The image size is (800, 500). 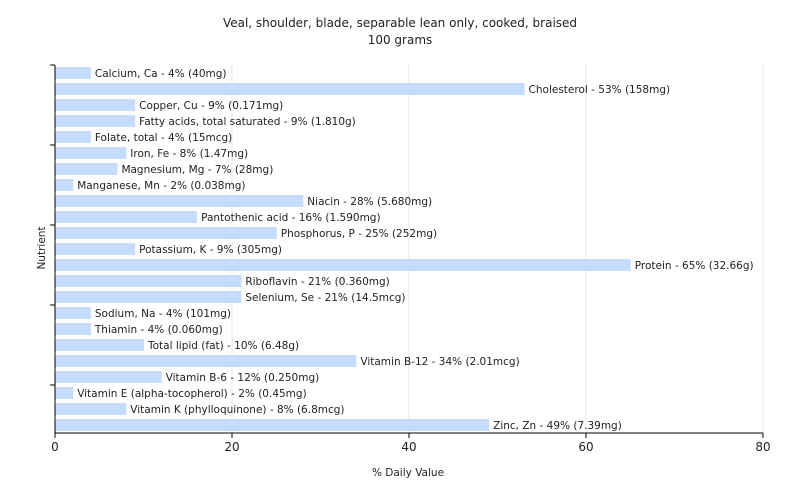 I want to click on bar-label: Cholesterol - 53% (158mg), so click(x=600, y=90).